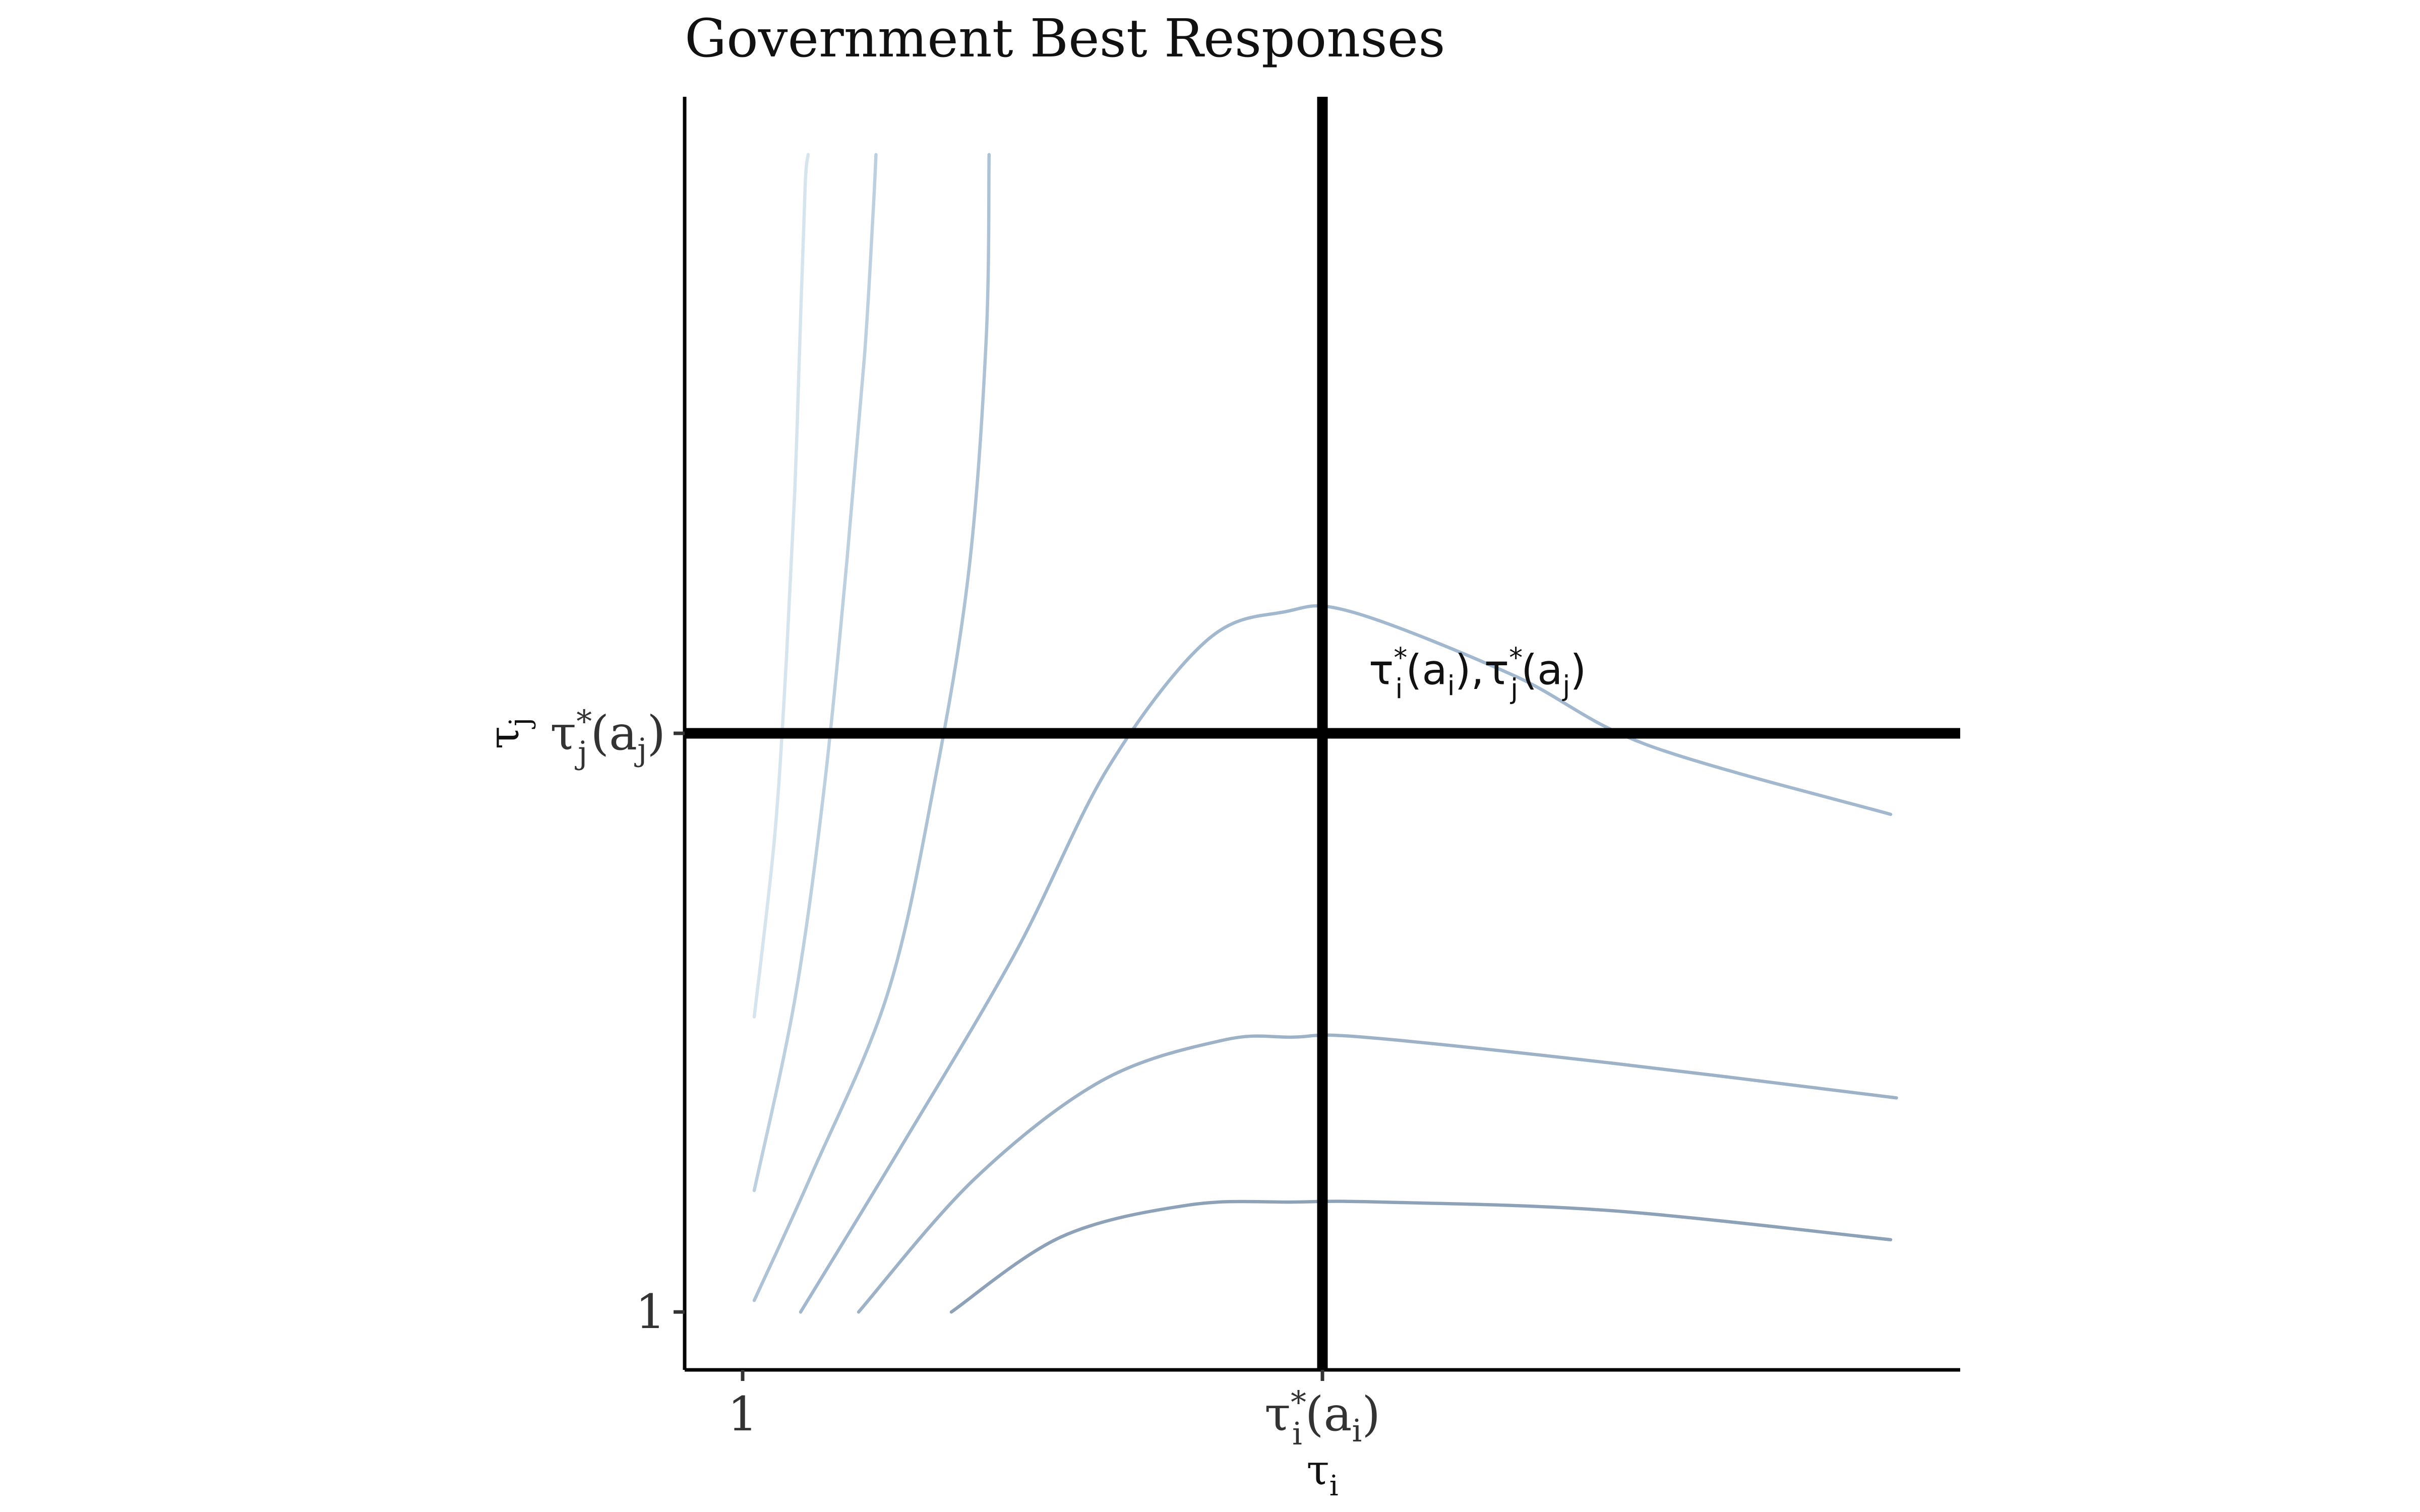 This screenshot has width=2420, height=1512. I want to click on x-axis-title: τi, so click(1322, 1474).